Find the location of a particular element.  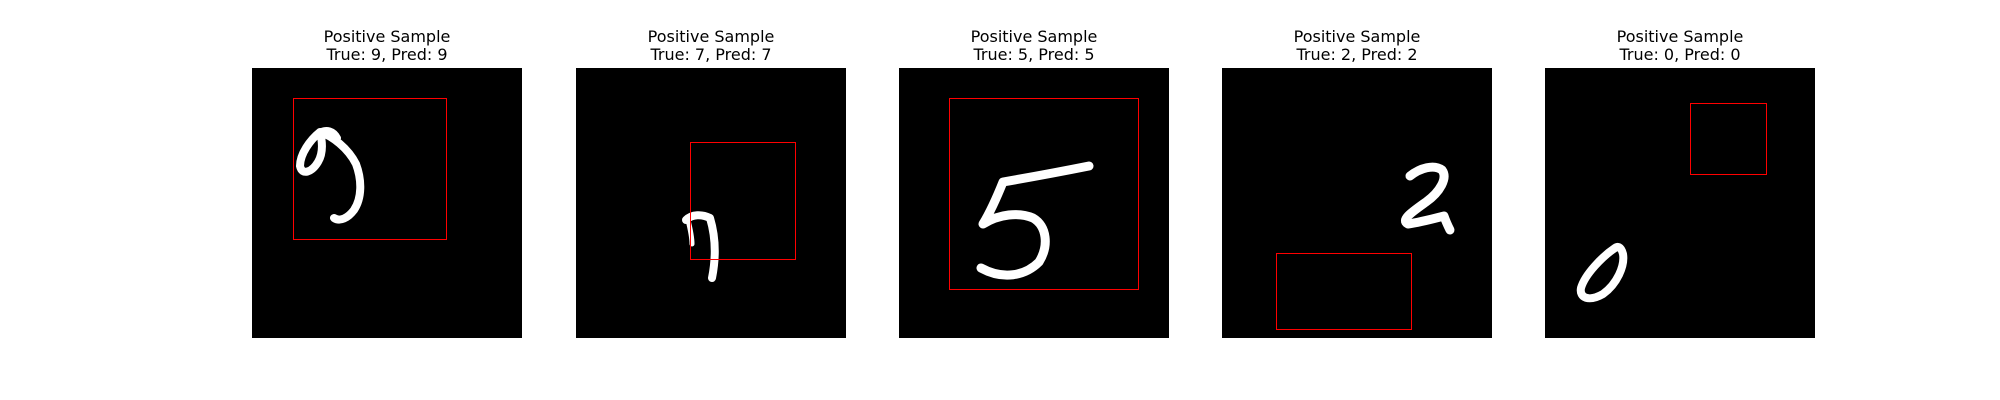

sample-panel-5: Positive Sample True: 0, Pred: 0 is located at coordinates (1680, 170).